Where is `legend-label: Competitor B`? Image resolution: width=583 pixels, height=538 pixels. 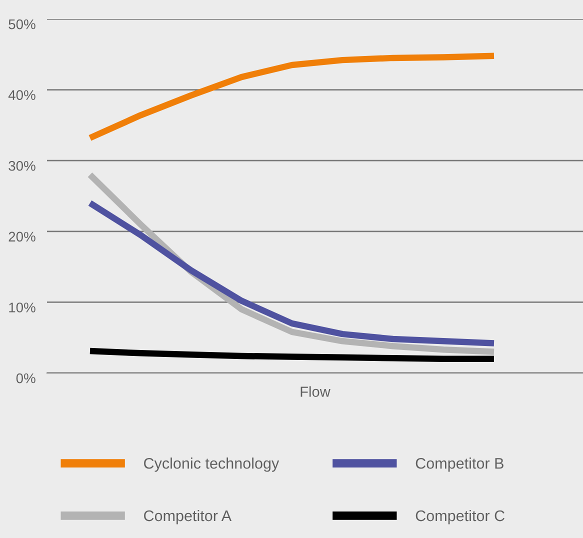 legend-label: Competitor B is located at coordinates (460, 465).